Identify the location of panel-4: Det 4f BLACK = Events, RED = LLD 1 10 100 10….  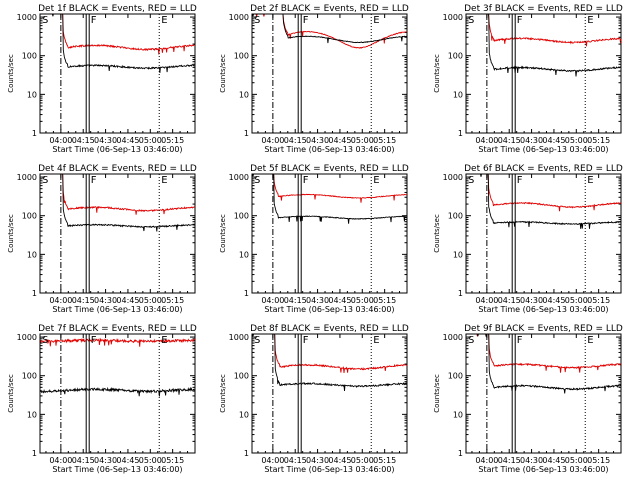
(102, 239).